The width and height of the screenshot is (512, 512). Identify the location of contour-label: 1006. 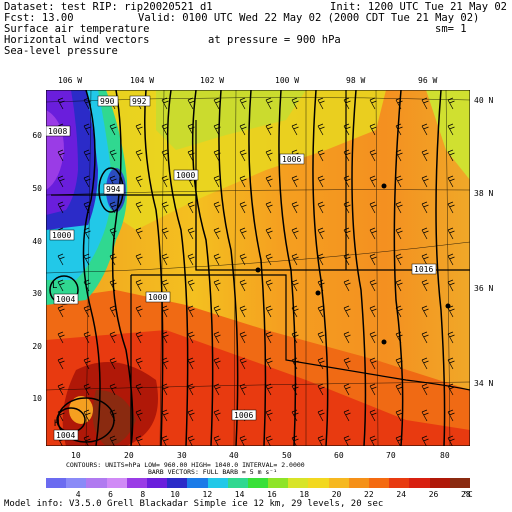
(292, 159).